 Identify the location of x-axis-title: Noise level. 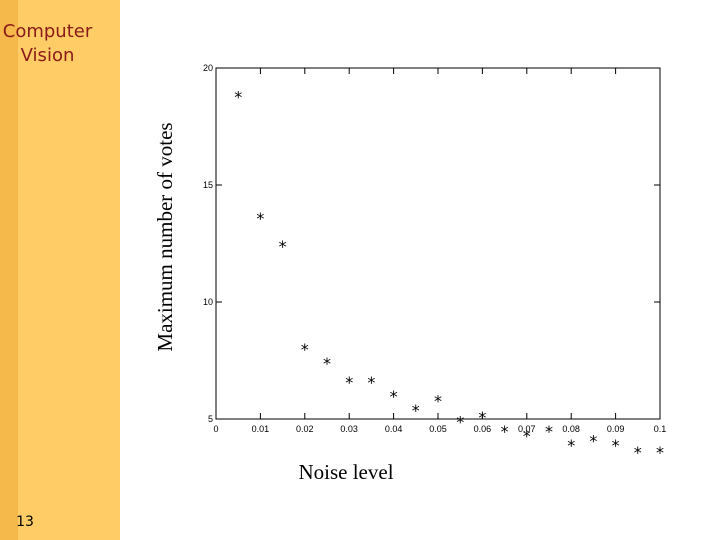
(345, 472).